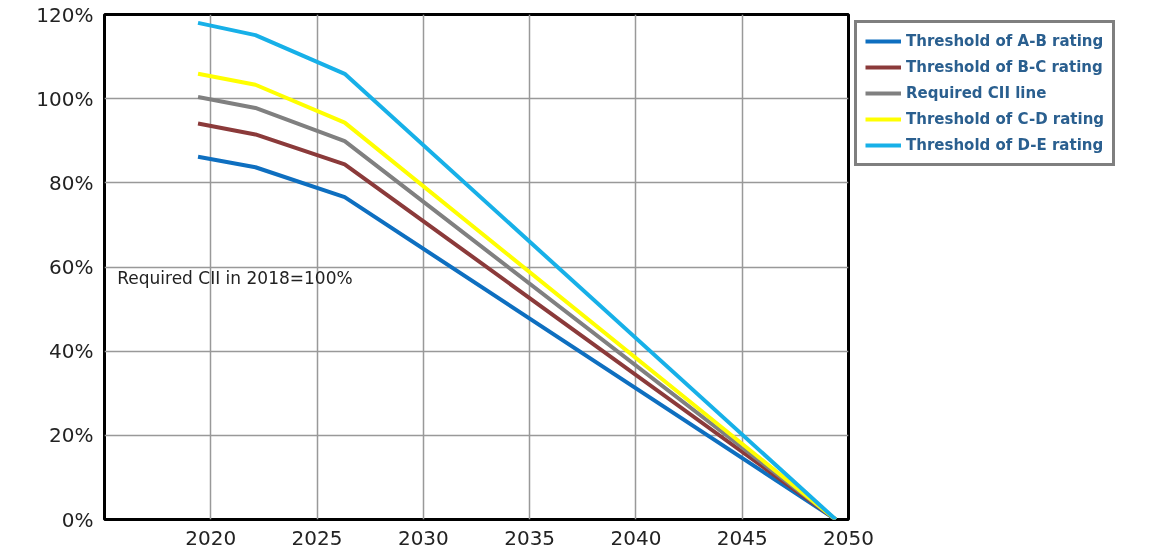 The height and width of the screenshot is (558, 1162). I want to click on legend-label: Threshold of C-D rating, so click(1005, 119).